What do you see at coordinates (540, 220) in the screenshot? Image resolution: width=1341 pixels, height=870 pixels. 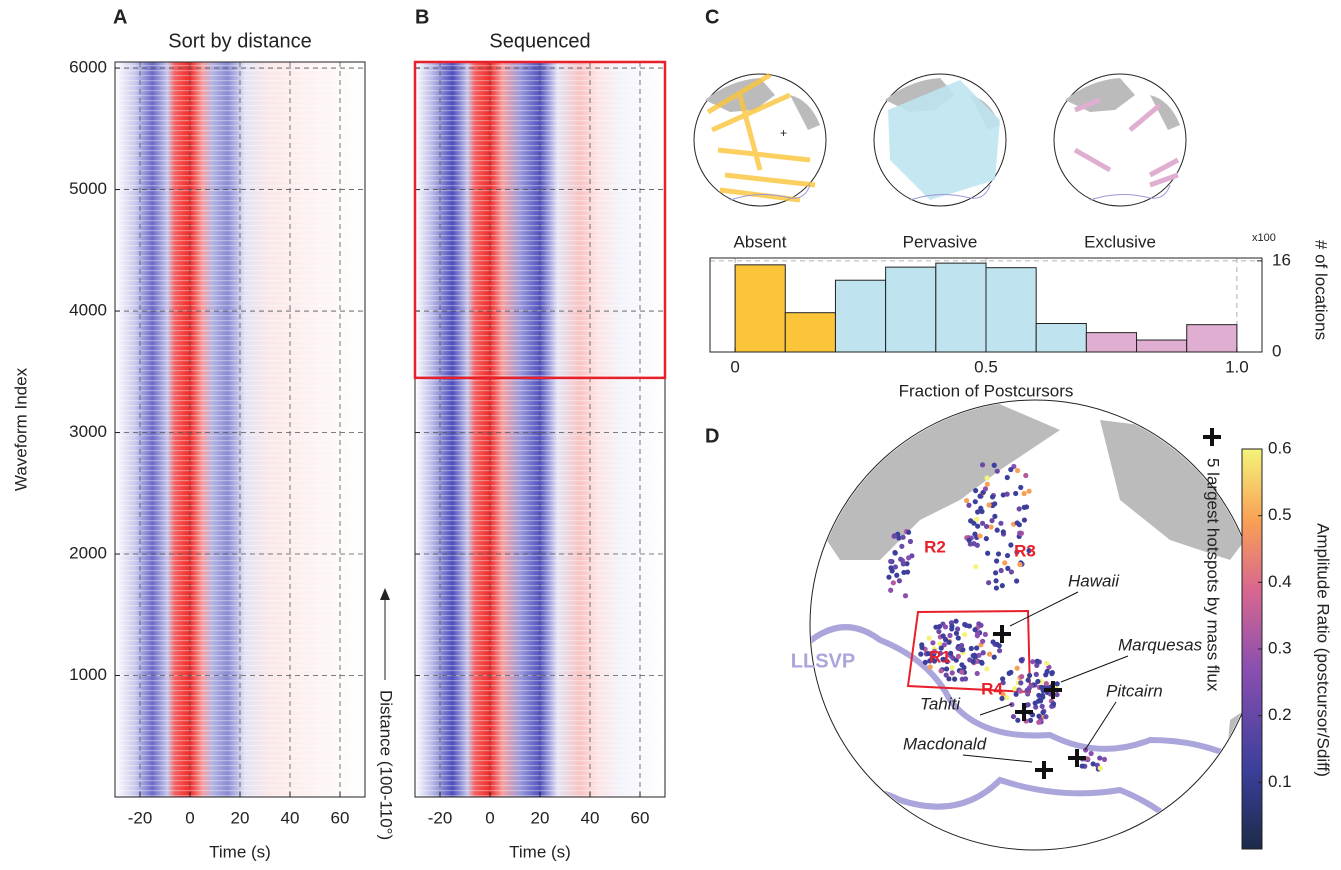 I see `highlight-box` at bounding box center [540, 220].